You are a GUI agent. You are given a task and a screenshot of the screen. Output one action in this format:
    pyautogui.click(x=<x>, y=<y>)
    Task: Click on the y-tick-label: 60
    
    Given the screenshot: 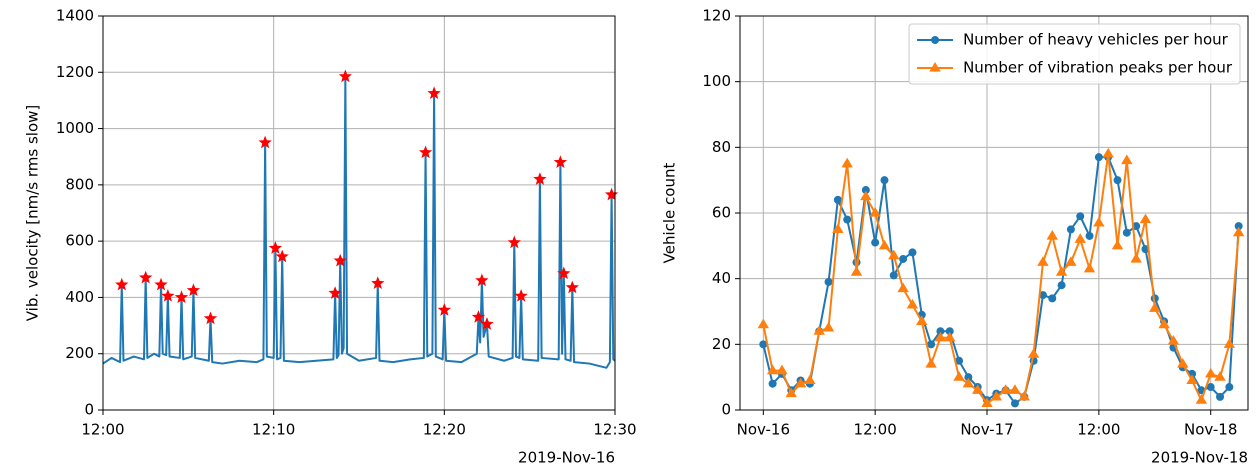 What is the action you would take?
    pyautogui.click(x=721, y=213)
    